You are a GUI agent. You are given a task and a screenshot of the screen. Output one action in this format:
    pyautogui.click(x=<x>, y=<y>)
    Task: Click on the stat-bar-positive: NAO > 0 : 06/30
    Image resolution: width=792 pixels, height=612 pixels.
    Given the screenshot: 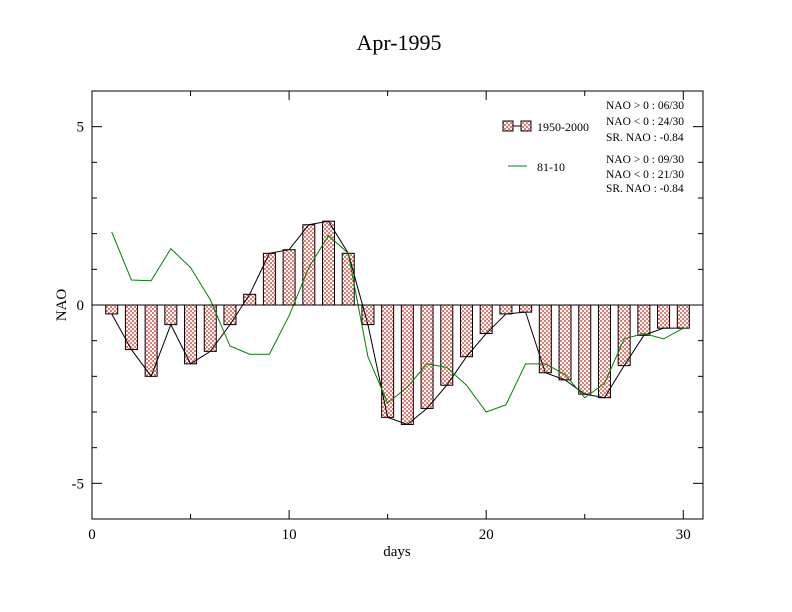 What is the action you would take?
    pyautogui.click(x=645, y=106)
    